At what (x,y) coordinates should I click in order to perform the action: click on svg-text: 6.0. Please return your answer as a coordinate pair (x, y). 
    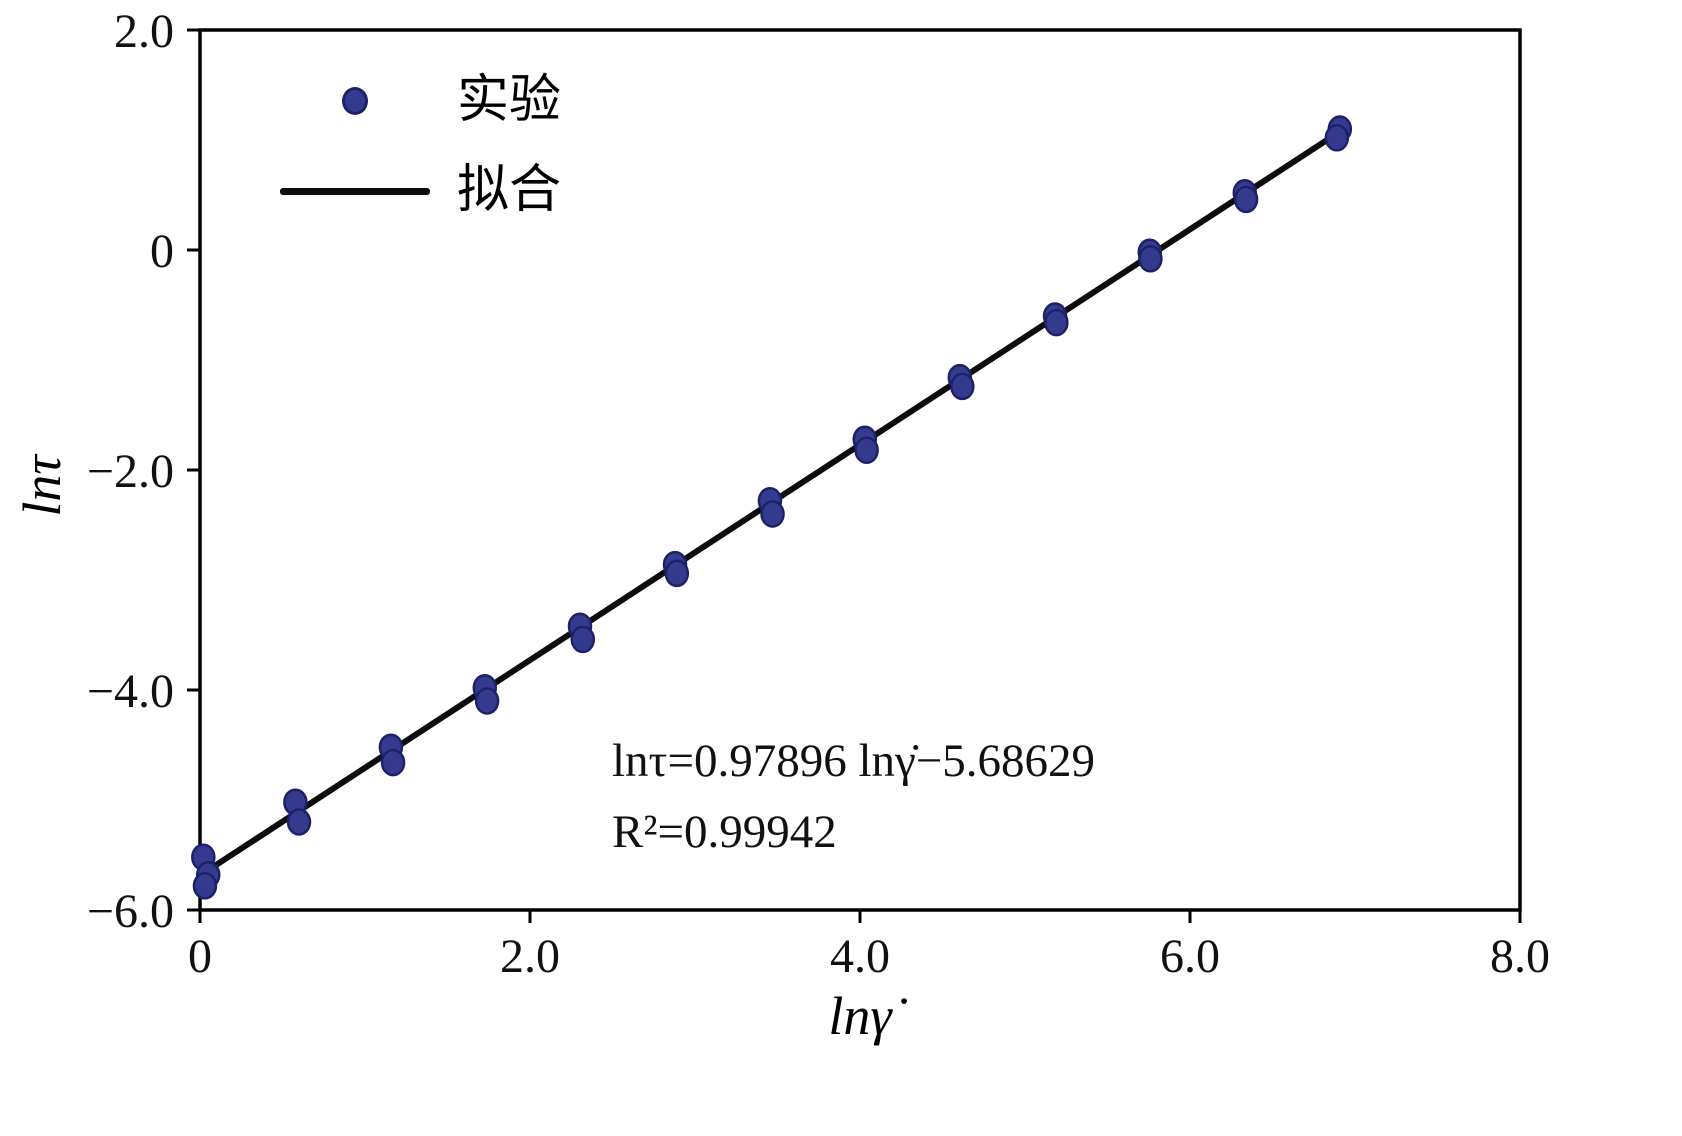
    Looking at the image, I should click on (1190, 956).